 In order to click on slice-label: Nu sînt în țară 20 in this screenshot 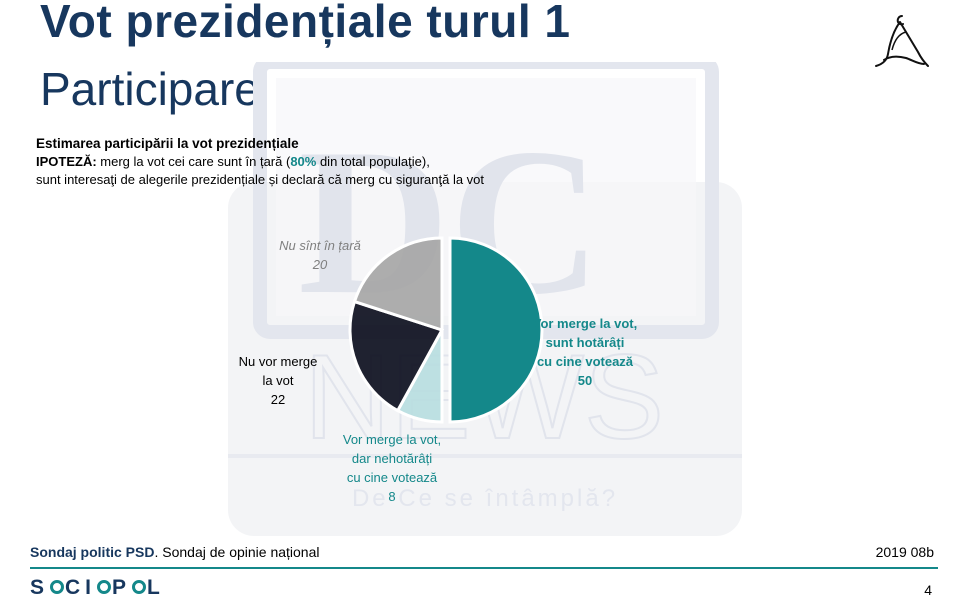, I will do `click(320, 255)`.